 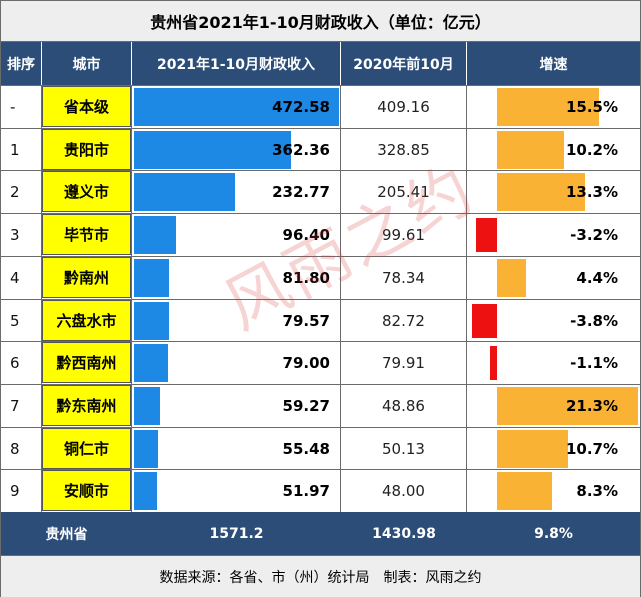 I want to click on total-income-2020: 1430.98, so click(x=404, y=533).